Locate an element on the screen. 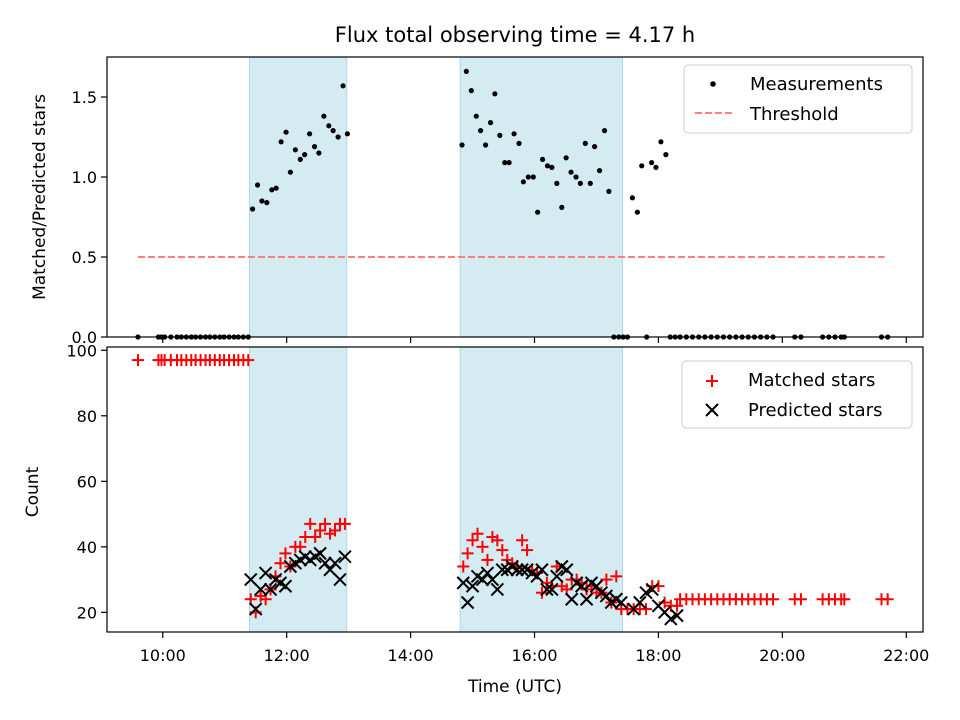 This screenshot has width=960, height=720. y-tick-label: 1.0 is located at coordinates (84, 177).